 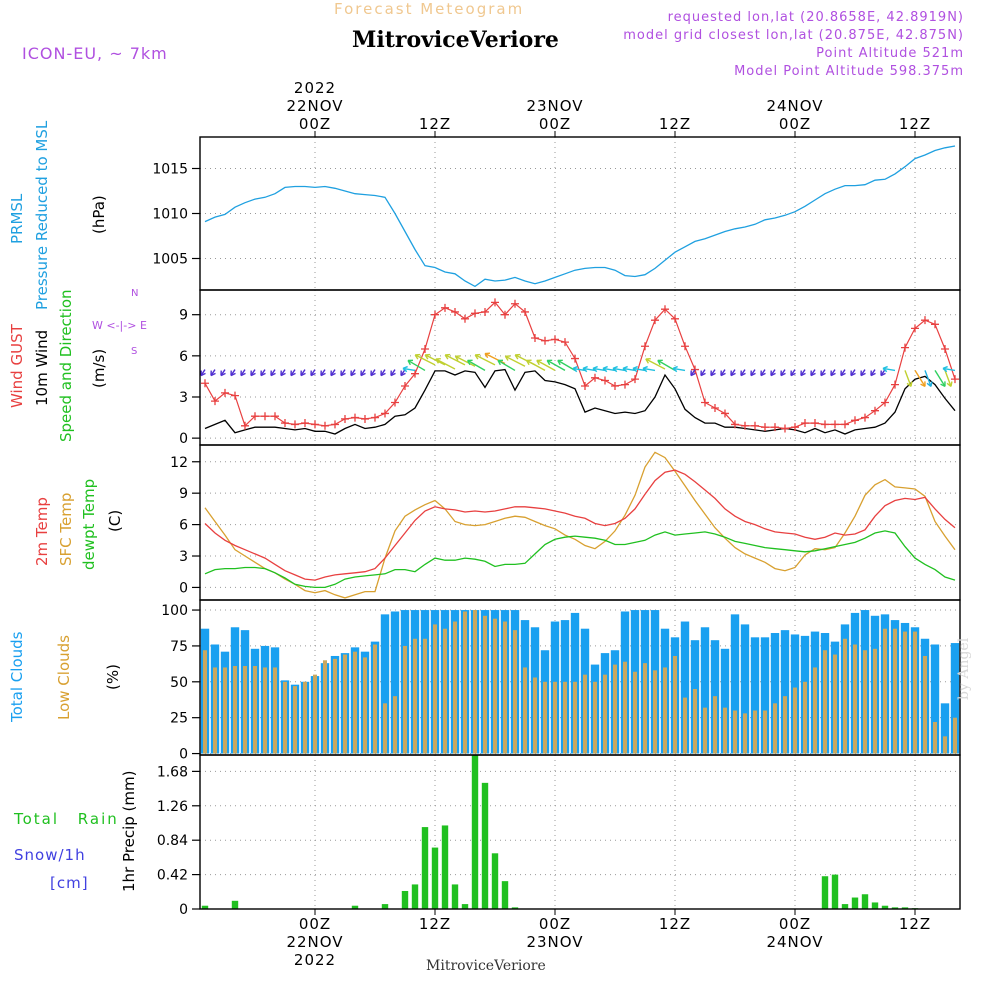 What do you see at coordinates (134, 351) in the screenshot?
I see `compass-south: S` at bounding box center [134, 351].